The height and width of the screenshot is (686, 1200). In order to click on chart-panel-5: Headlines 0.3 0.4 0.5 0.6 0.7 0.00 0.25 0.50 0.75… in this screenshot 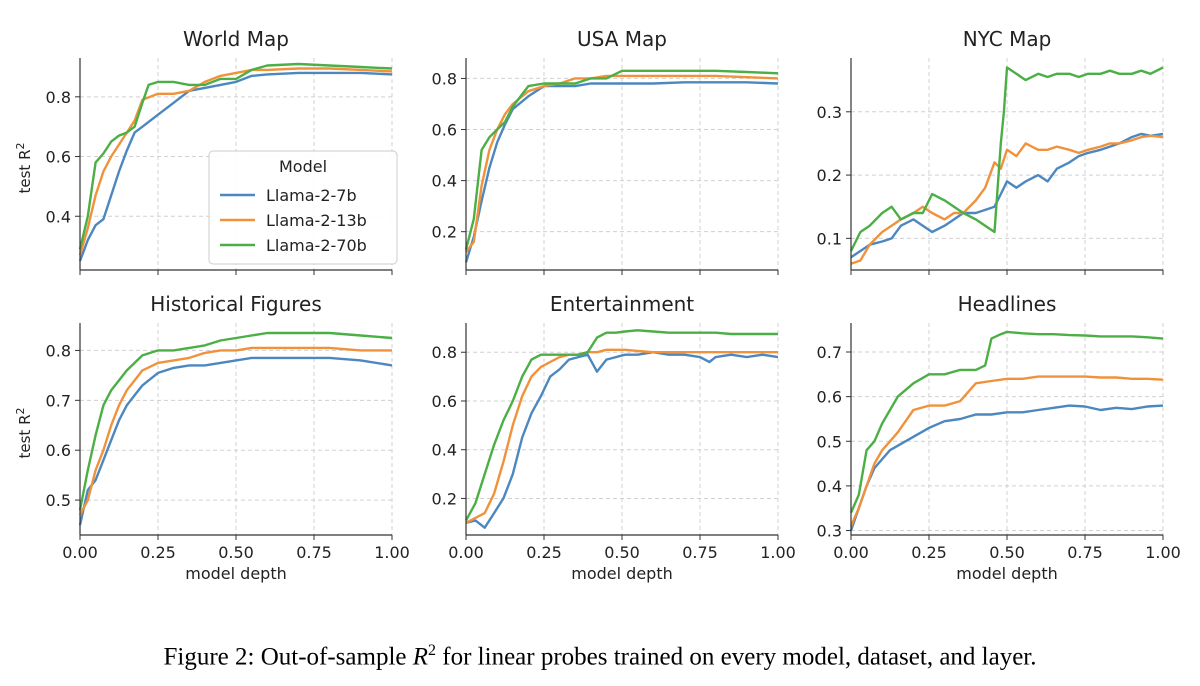, I will do `click(999, 437)`.